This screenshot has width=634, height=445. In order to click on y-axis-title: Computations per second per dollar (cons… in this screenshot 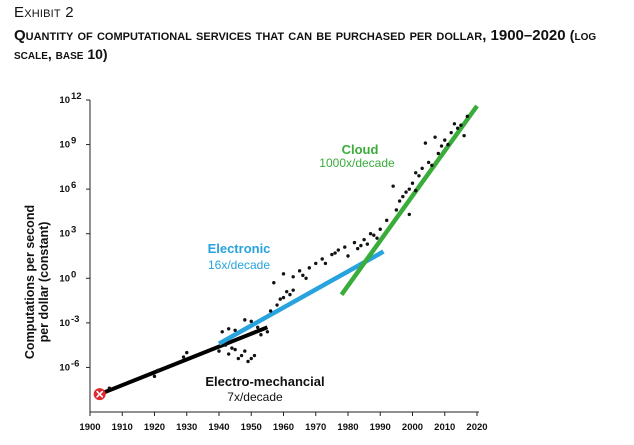, I will do `click(37, 282)`.